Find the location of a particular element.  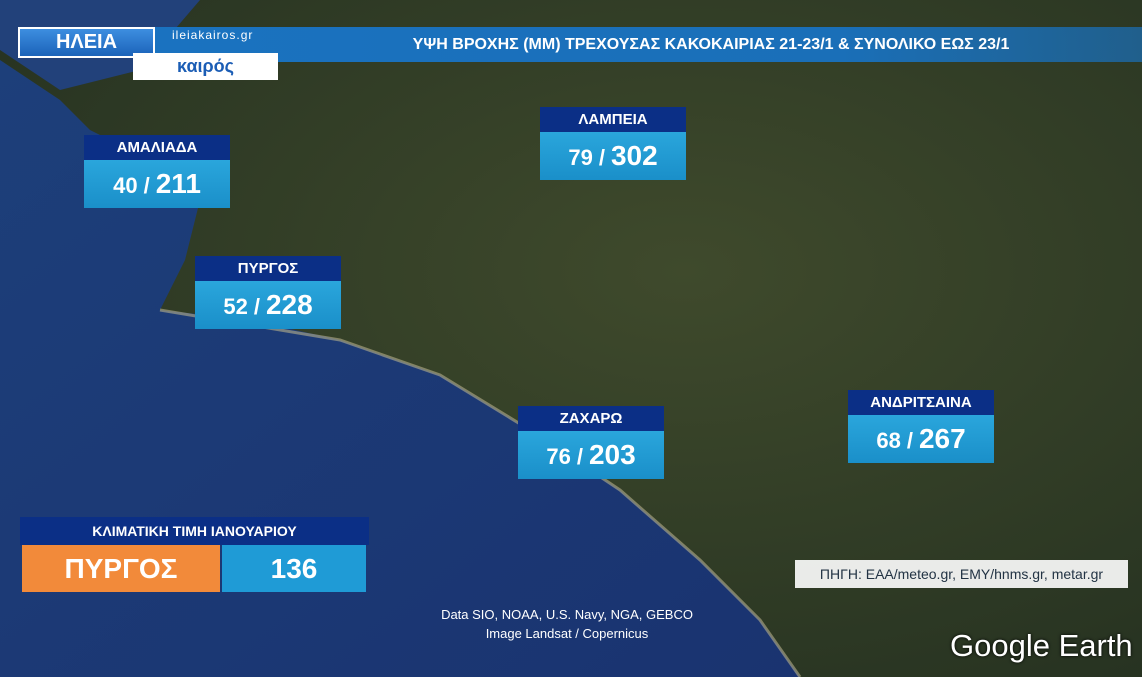

brand: καιρός is located at coordinates (205, 66).